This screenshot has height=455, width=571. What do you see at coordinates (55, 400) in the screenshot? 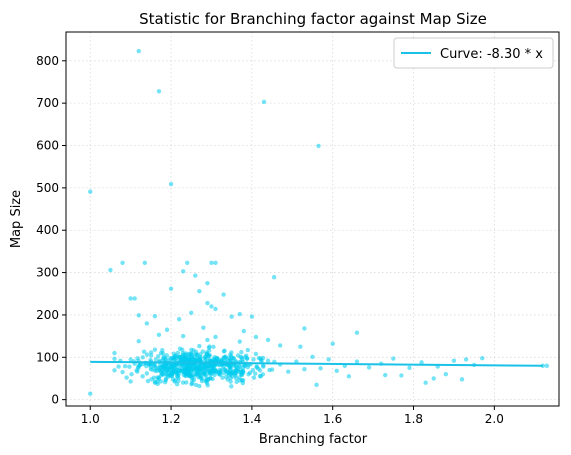
I see `y-tick-label: 0` at bounding box center [55, 400].